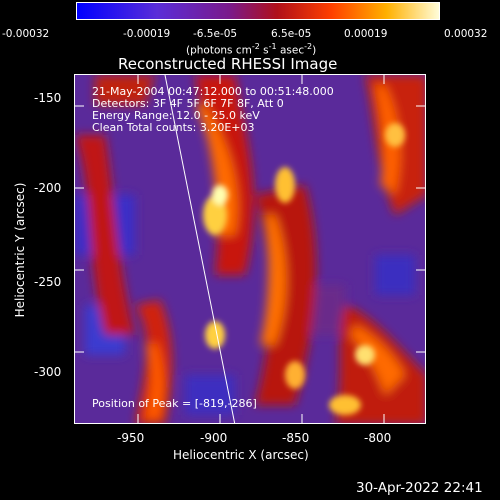  Describe the element at coordinates (228, 64) in the screenshot. I see `plot-title: Reconstructed RHESSI Image` at that location.